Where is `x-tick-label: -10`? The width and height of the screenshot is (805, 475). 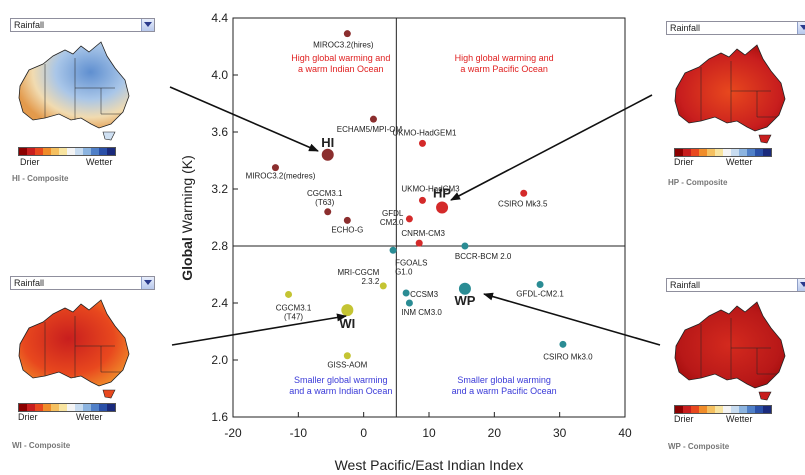
x-tick-label: -10 is located at coordinates (299, 433).